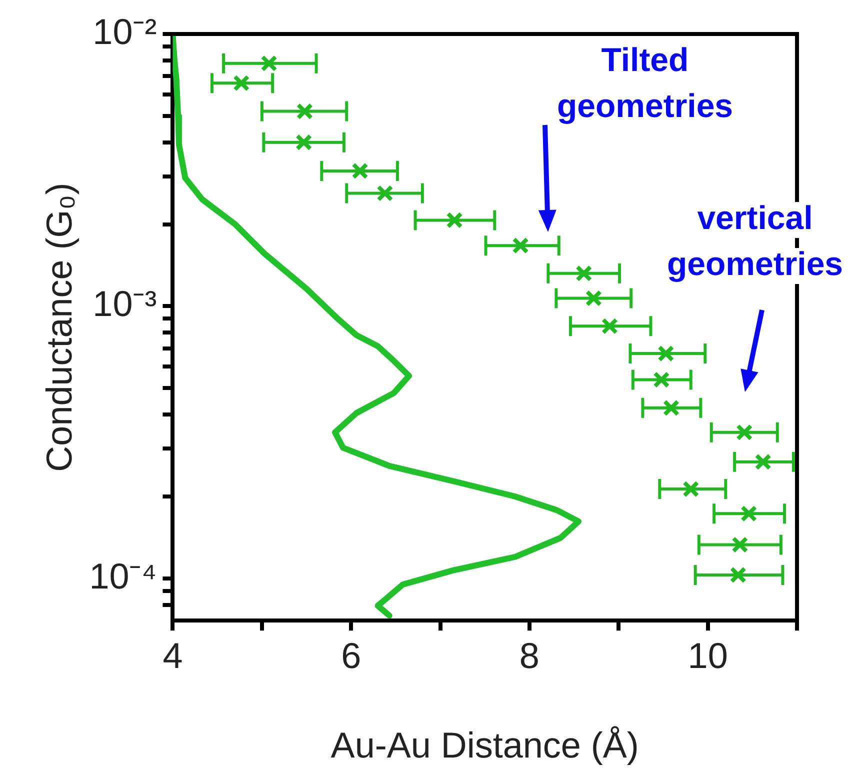 This screenshot has height=781, width=859. Describe the element at coordinates (351, 655) in the screenshot. I see `x-tick-label: 6` at that location.